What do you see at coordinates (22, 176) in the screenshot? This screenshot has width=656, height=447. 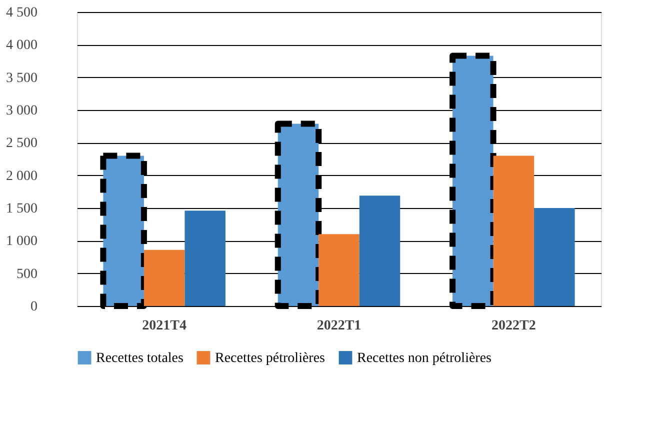 I see `y-tick-label: 2 000` at bounding box center [22, 176].